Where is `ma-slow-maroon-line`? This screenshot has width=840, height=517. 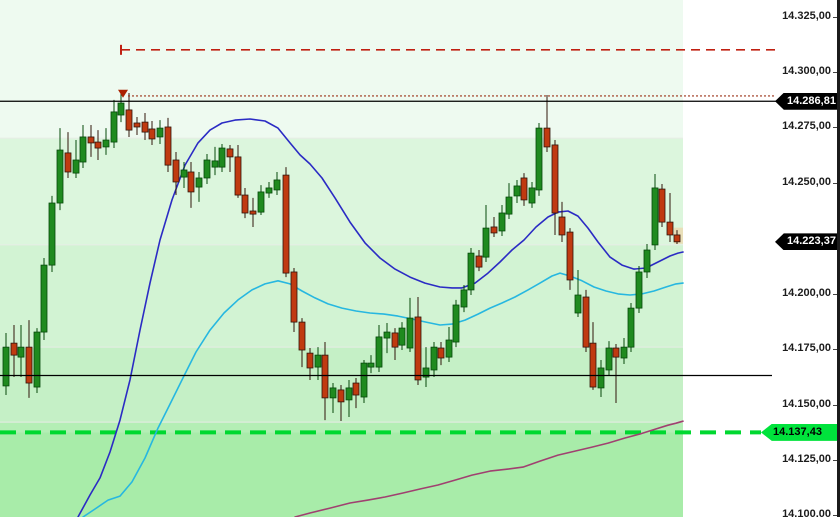 ma-slow-maroon-line is located at coordinates (489, 468).